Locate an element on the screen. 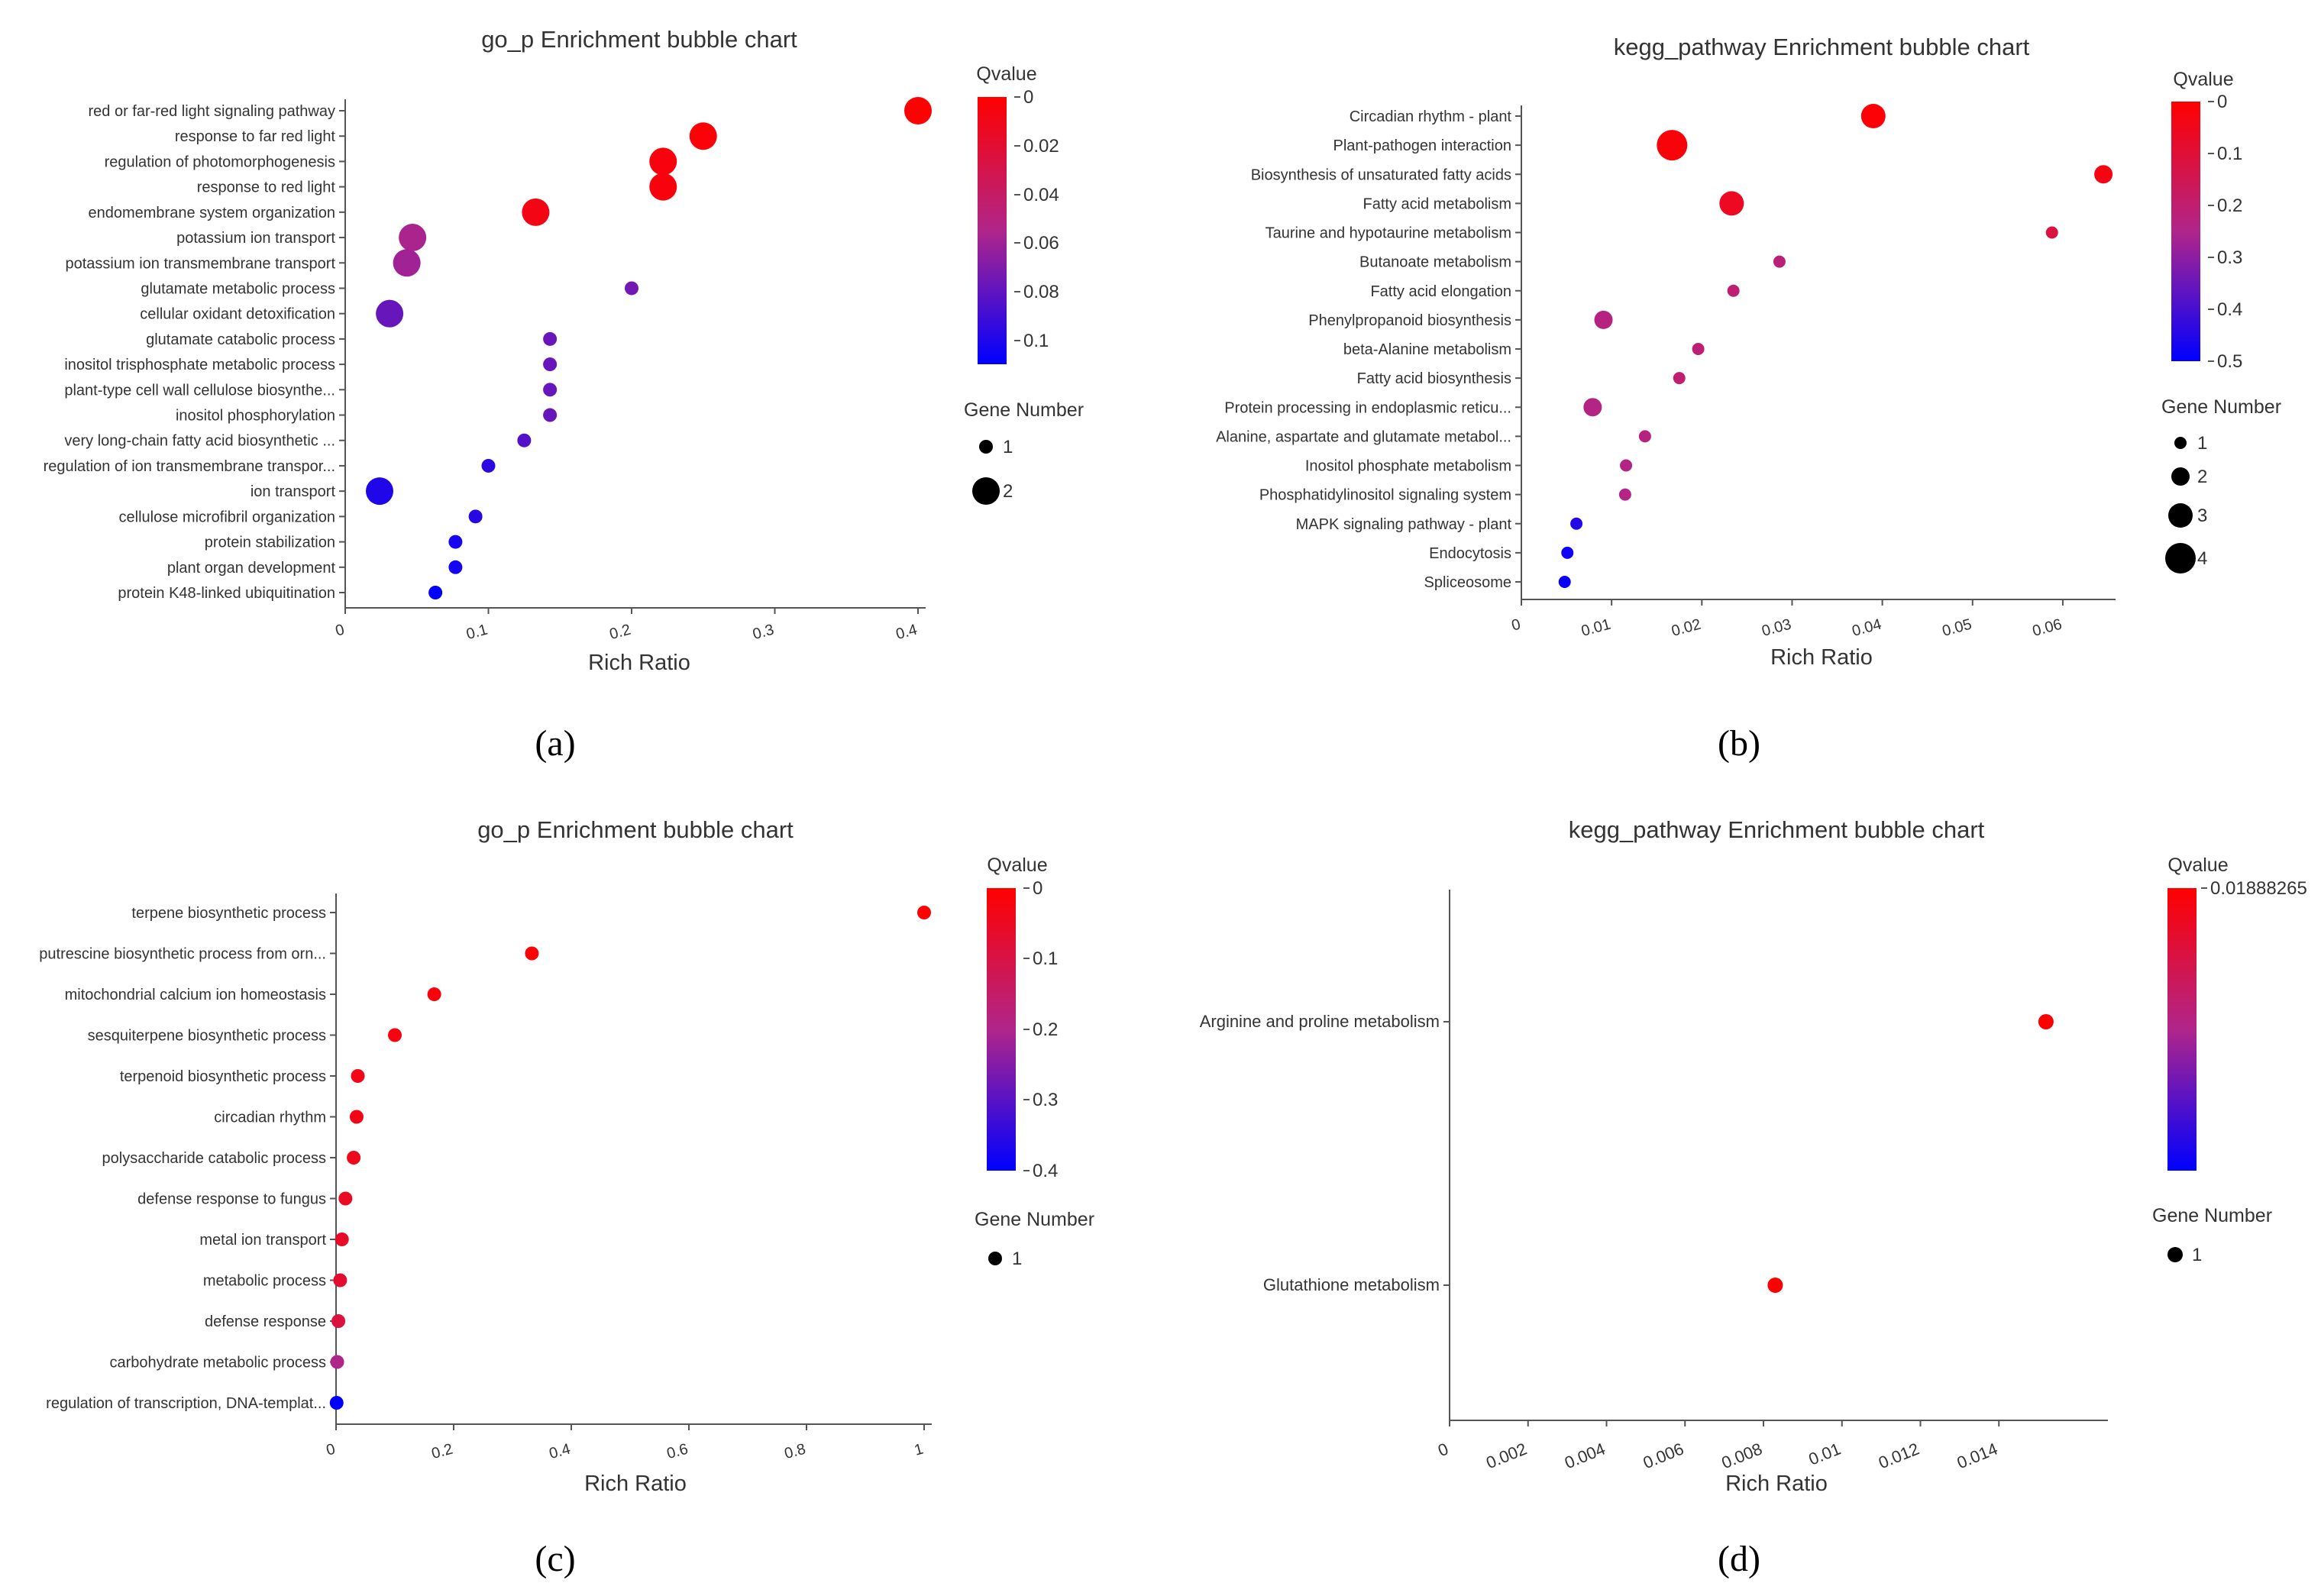  panel-c-gene-number-legend: 1 is located at coordinates (1005, 1259).